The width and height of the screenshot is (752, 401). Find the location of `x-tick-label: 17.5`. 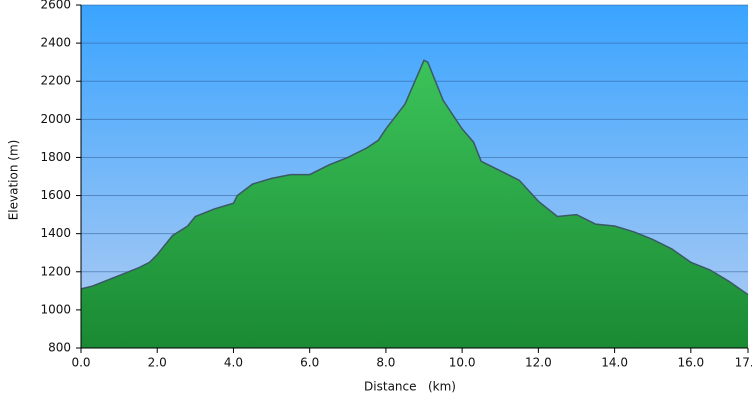

x-tick-label: 17.5 is located at coordinates (743, 363).